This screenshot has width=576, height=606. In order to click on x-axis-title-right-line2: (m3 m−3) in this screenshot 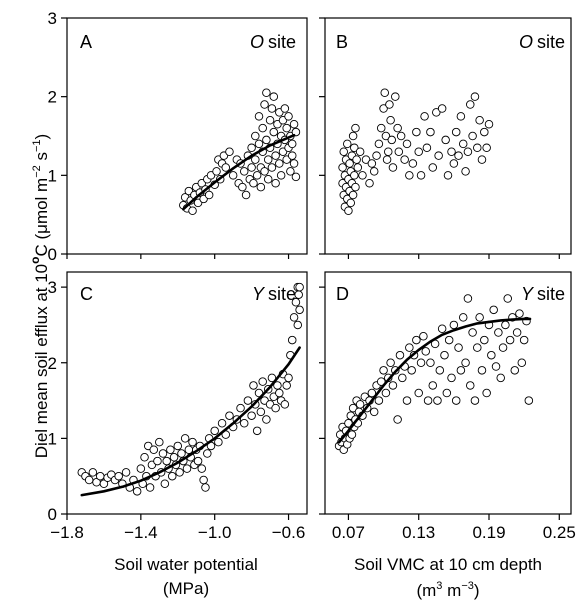, I will do `click(447, 590)`.